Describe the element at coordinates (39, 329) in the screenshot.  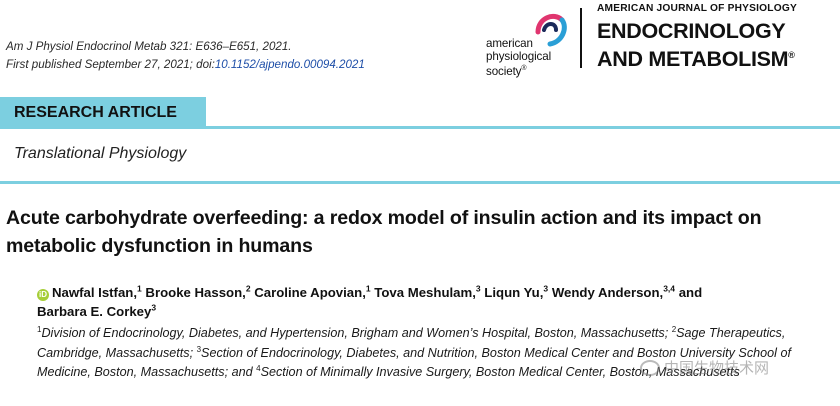
I see `affiliation-number: 1` at that location.